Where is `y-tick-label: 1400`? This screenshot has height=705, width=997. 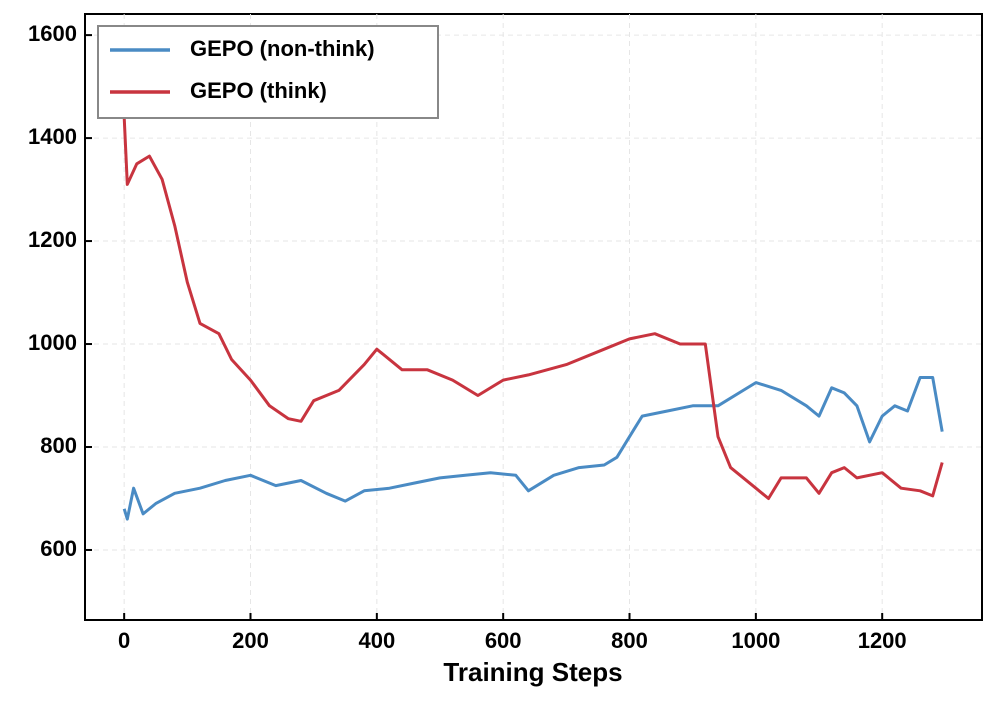
y-tick-label: 1400 is located at coordinates (52, 136).